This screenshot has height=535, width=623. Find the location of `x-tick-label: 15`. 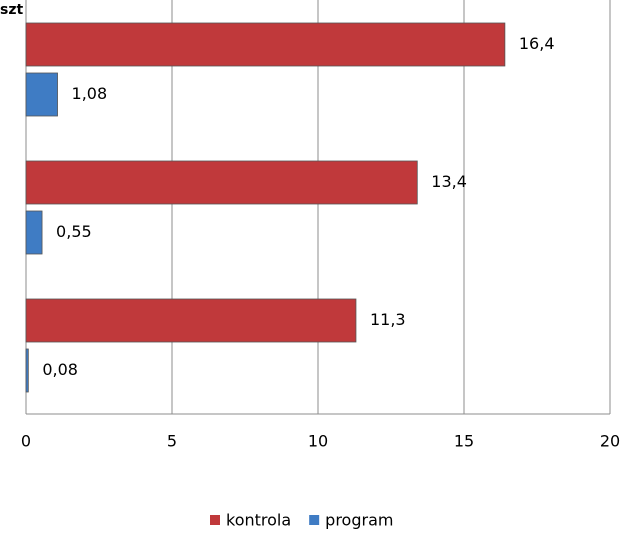

x-tick-label: 15 is located at coordinates (464, 441).